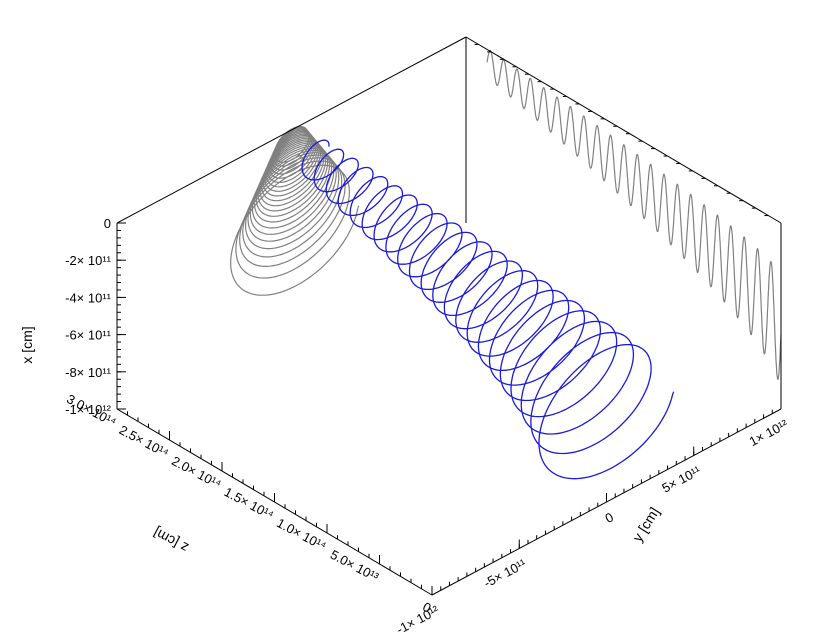 This screenshot has width=830, height=637. I want to click on x-tick-label: -1× 10¹², so click(88, 409).